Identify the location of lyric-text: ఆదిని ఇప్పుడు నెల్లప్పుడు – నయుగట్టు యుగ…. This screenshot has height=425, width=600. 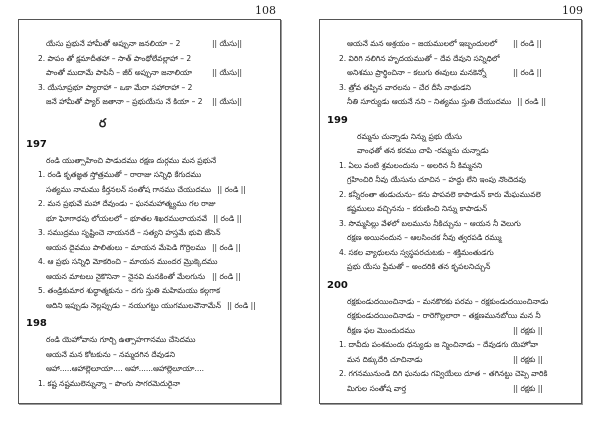
(133, 305).